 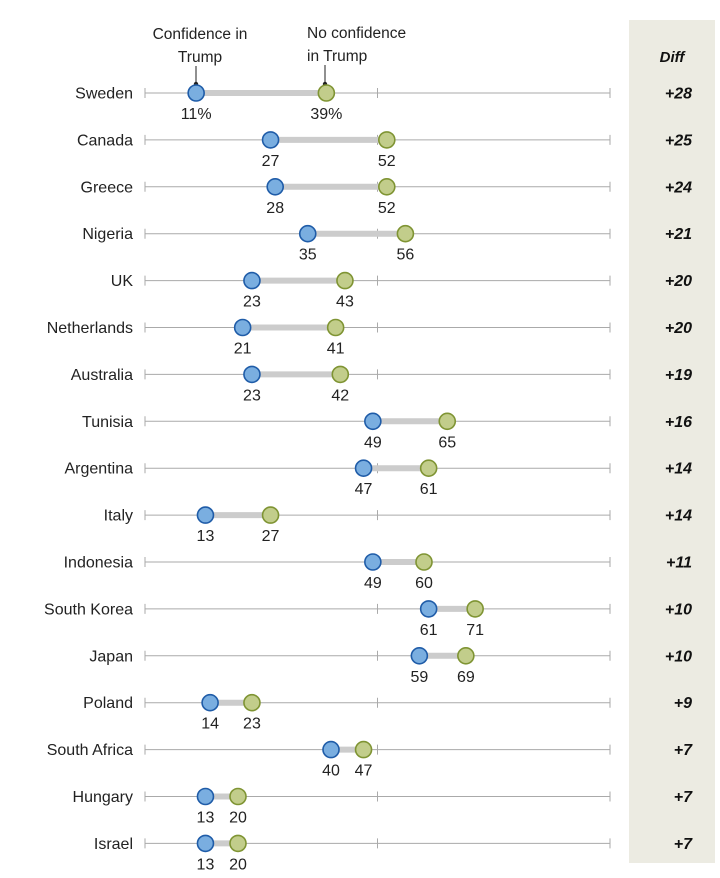 I want to click on country-label: Australia, so click(x=102, y=375).